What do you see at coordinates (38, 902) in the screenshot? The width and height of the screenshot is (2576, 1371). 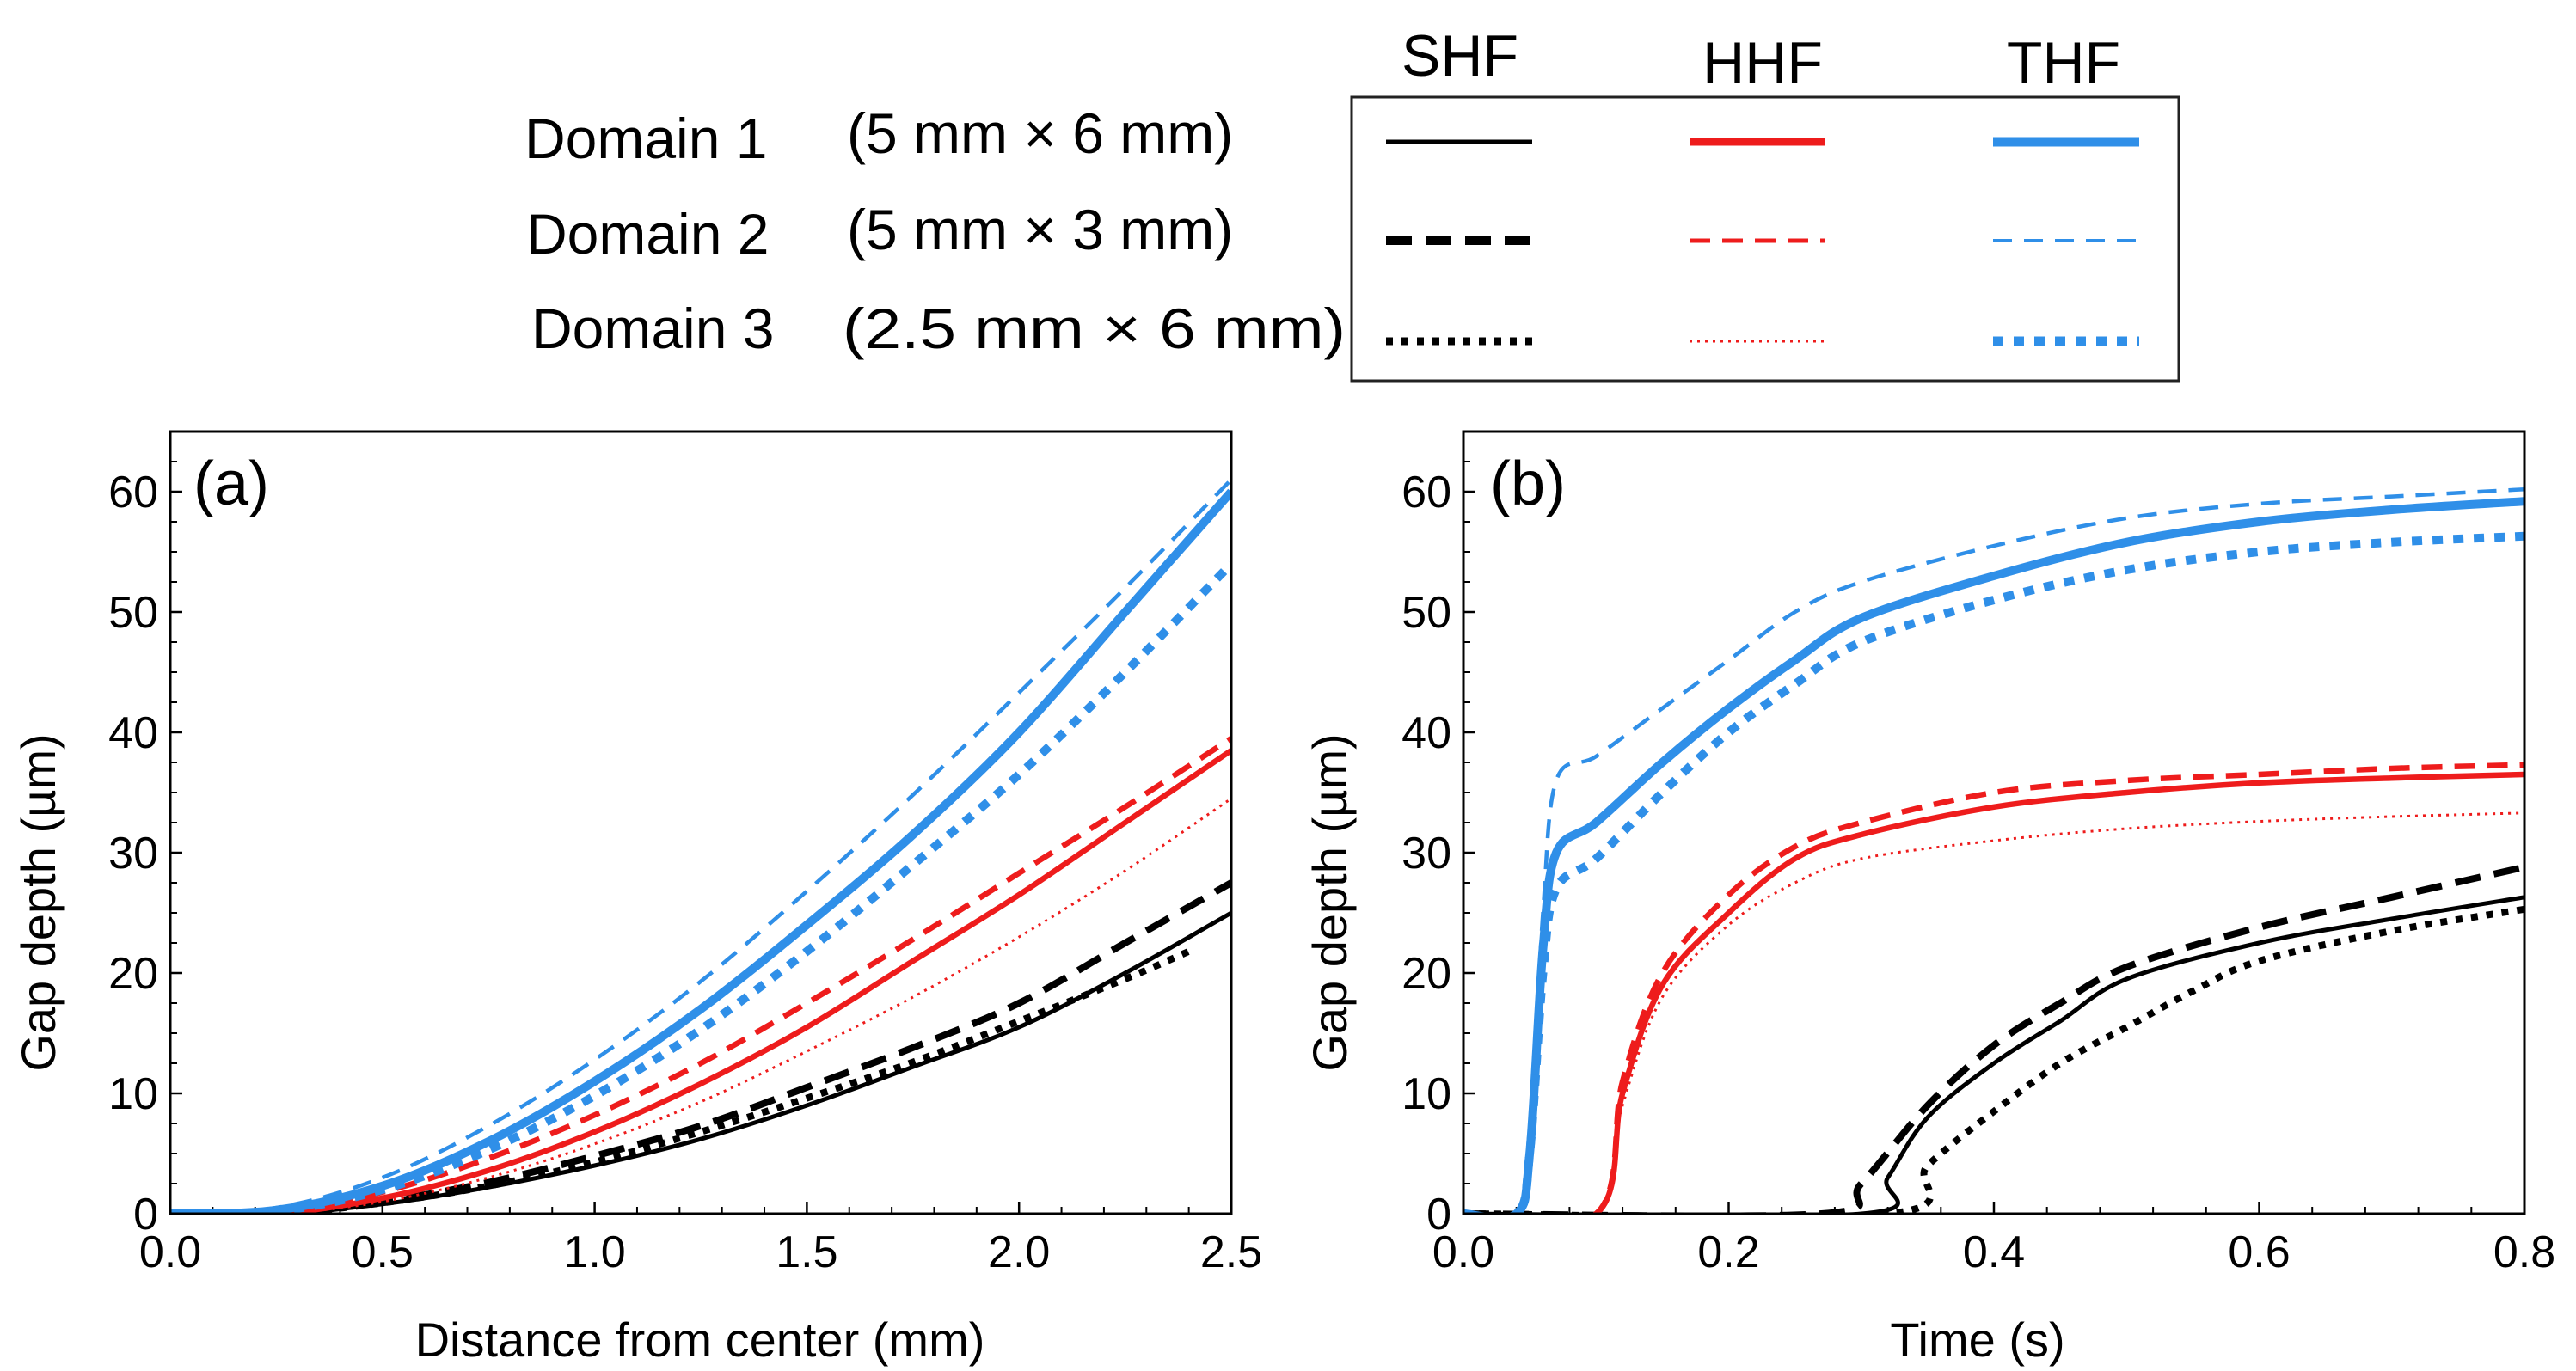 I see `panel-a-ylabel: Gap depth (µm)` at bounding box center [38, 902].